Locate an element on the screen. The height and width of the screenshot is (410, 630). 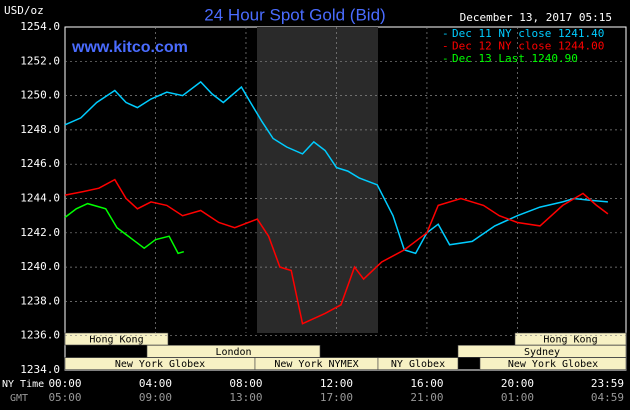
x-tick-label-gmt: 05:00 is located at coordinates (64, 397).